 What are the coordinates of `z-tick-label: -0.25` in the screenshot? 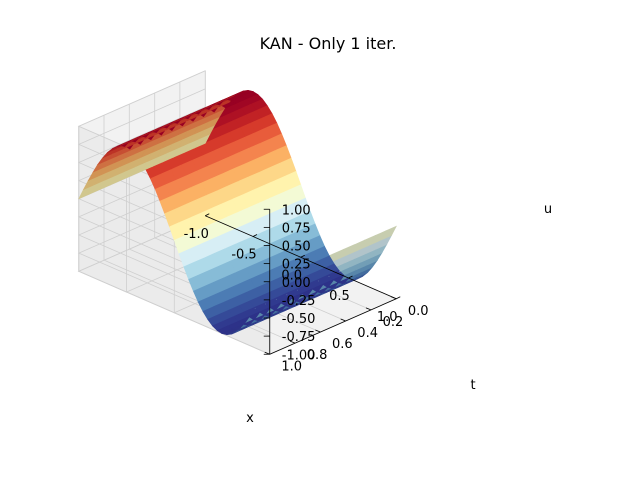 It's located at (299, 301).